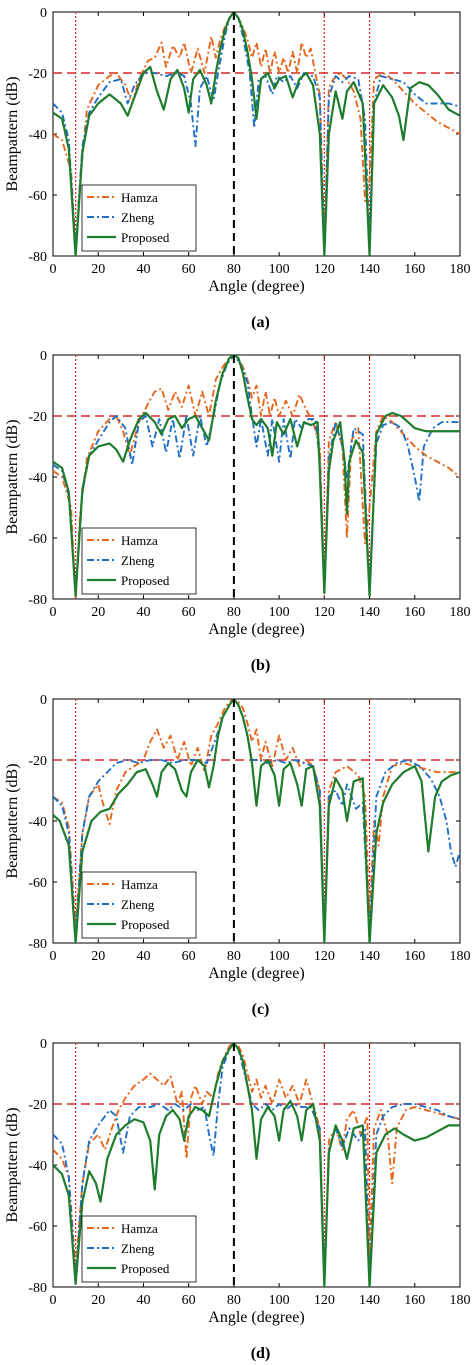 Image resolution: width=474 pixels, height=1365 pixels. What do you see at coordinates (261, 1009) in the screenshot?
I see `panel-caption: (c)` at bounding box center [261, 1009].